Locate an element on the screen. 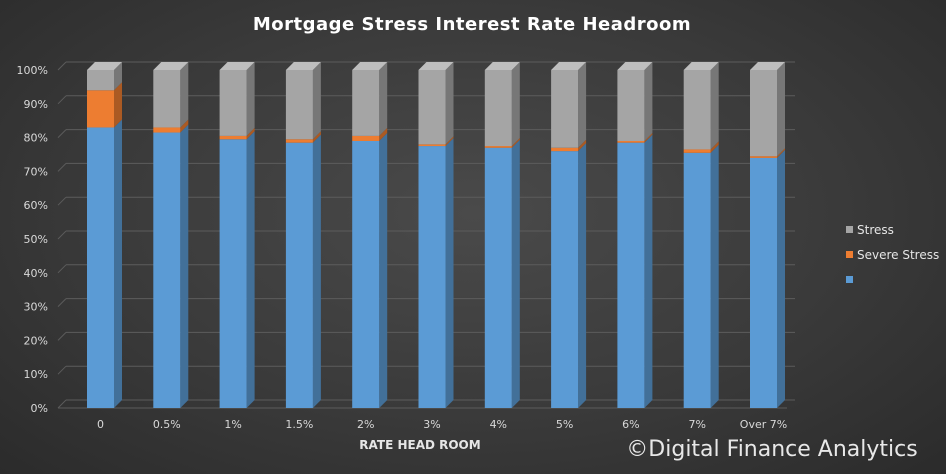 The width and height of the screenshot is (946, 474). chart-title: Mortgage Stress Interest Rate Headroom is located at coordinates (472, 24).